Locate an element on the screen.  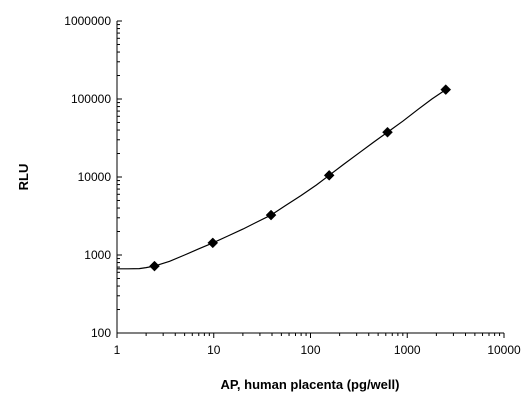
y-axis-tick-labels: 100 1000 10000 100000 1000000 is located at coordinates (87, 177).